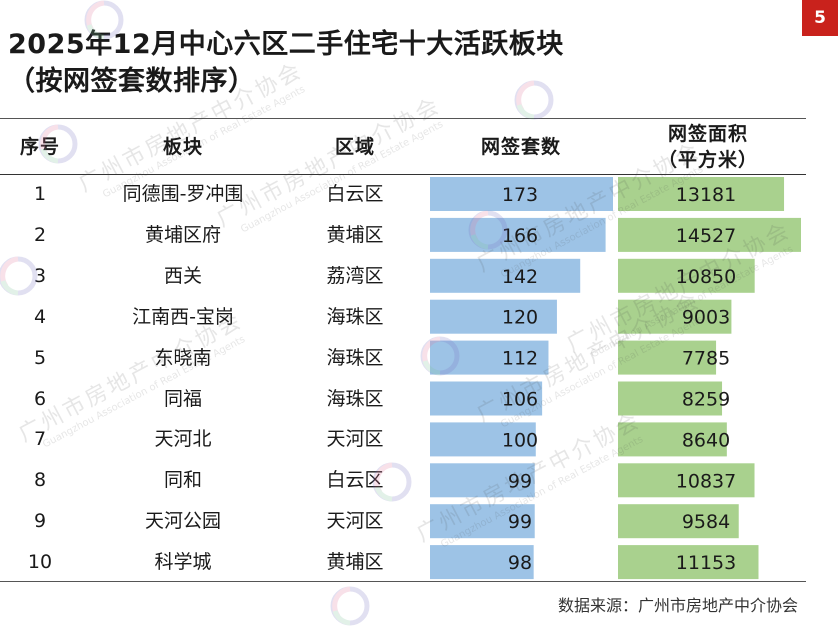 The width and height of the screenshot is (838, 626). I want to click on title-line-1: 2025年12月中心六区二手住宅十大活跃板块, so click(286, 44).